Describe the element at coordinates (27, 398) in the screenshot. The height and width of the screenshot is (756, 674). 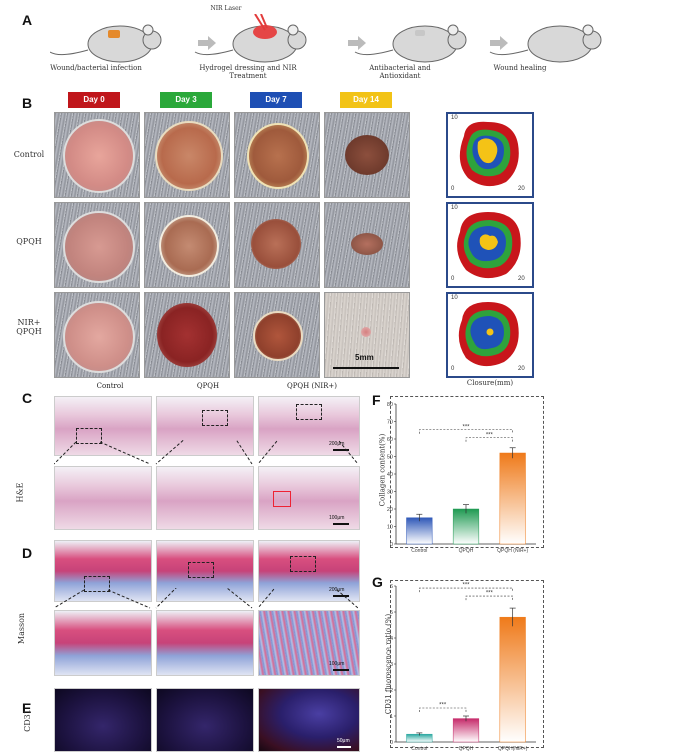
I see `panel-label-c: C` at that location.